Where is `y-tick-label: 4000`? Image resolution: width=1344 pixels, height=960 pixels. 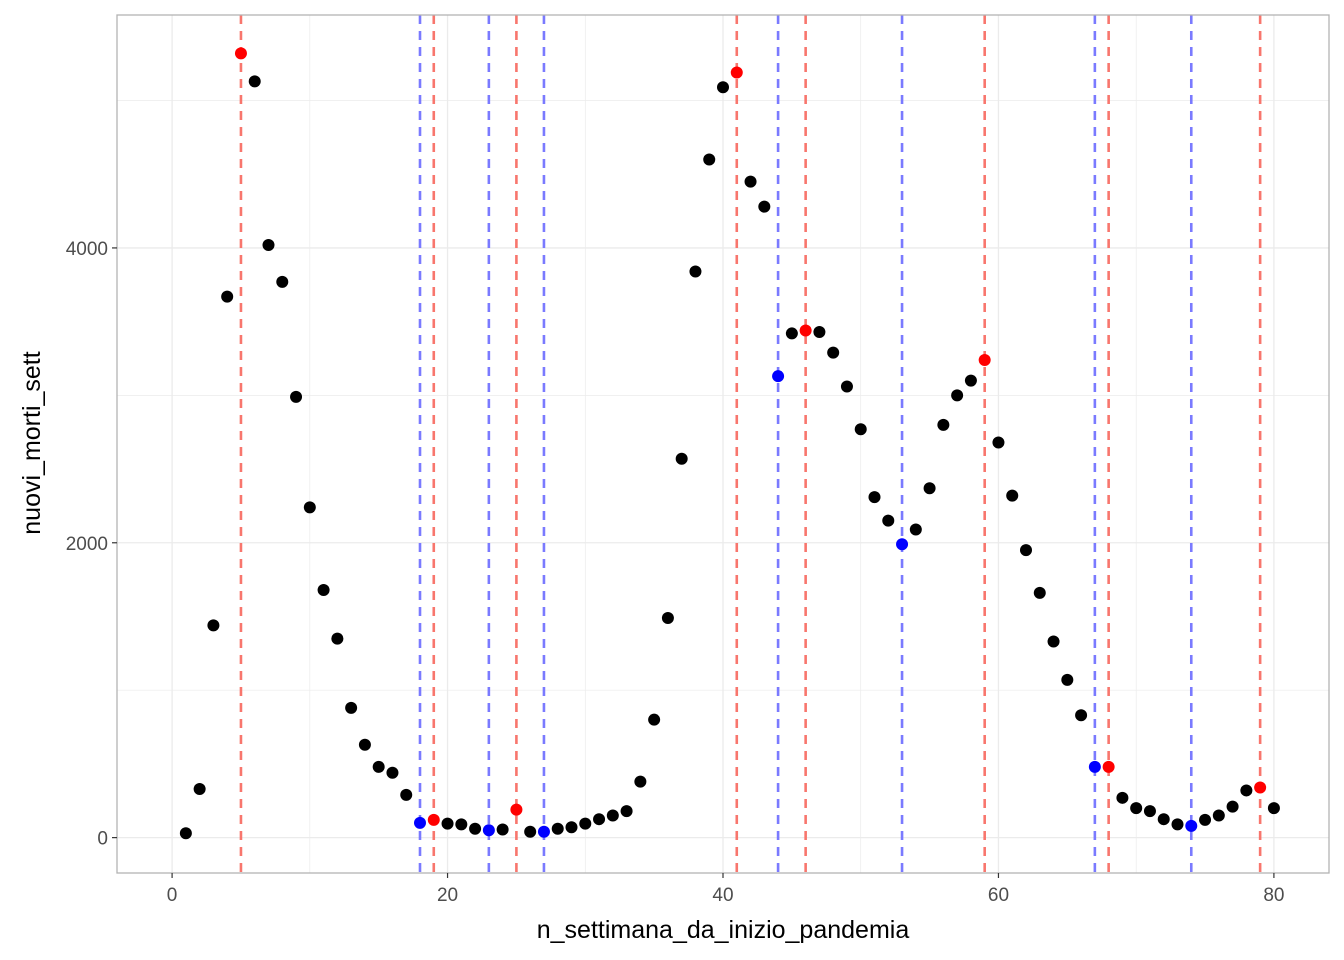
y-tick-label: 4000 is located at coordinates (87, 249).